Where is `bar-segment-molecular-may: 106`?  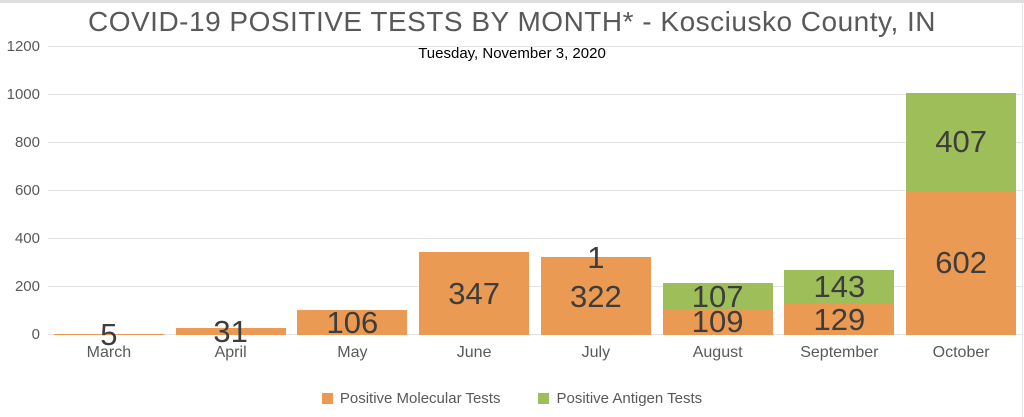 bar-segment-molecular-may: 106 is located at coordinates (352, 322).